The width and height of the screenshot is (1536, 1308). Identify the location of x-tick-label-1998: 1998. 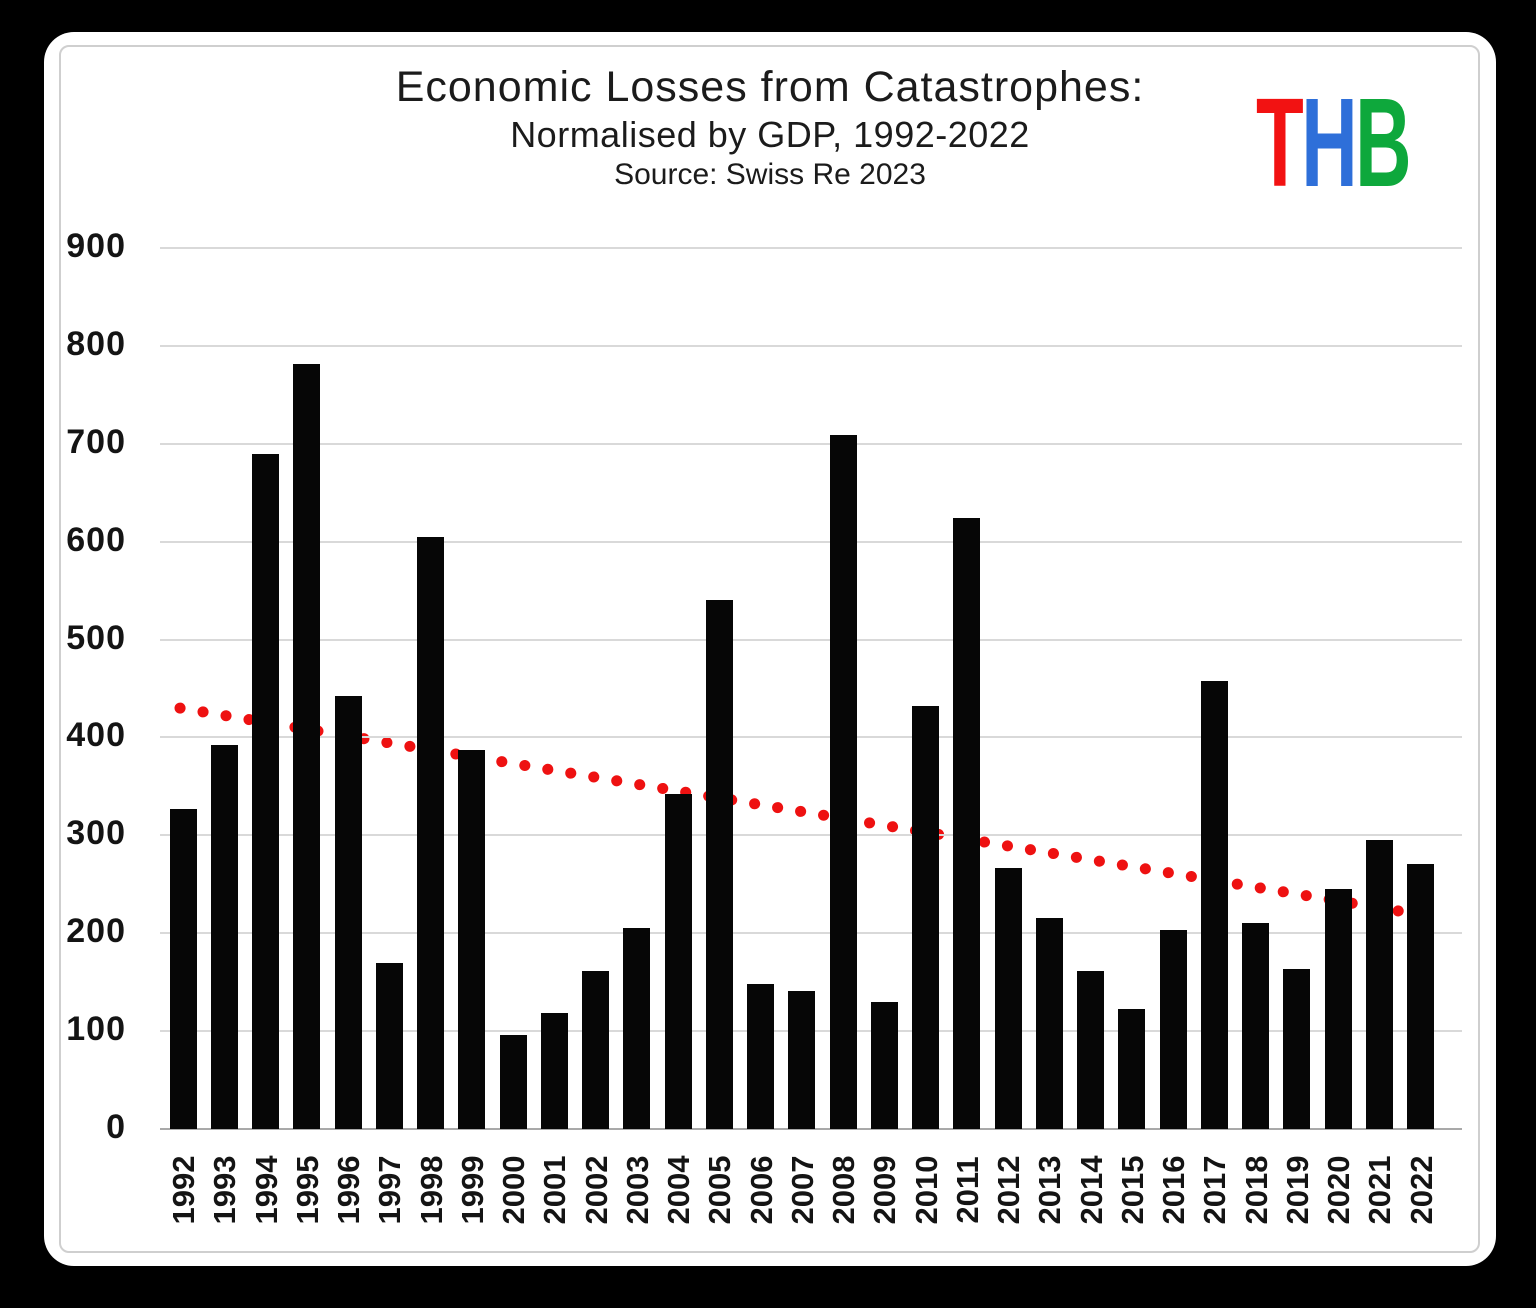
(431, 1190).